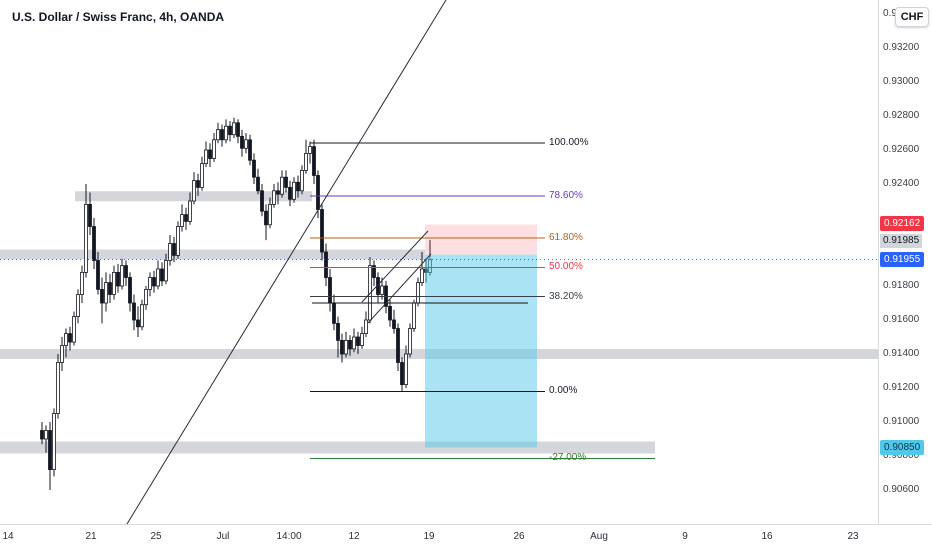 This screenshot has height=550, width=932. Describe the element at coordinates (685, 536) in the screenshot. I see `time-tick: 9` at that location.